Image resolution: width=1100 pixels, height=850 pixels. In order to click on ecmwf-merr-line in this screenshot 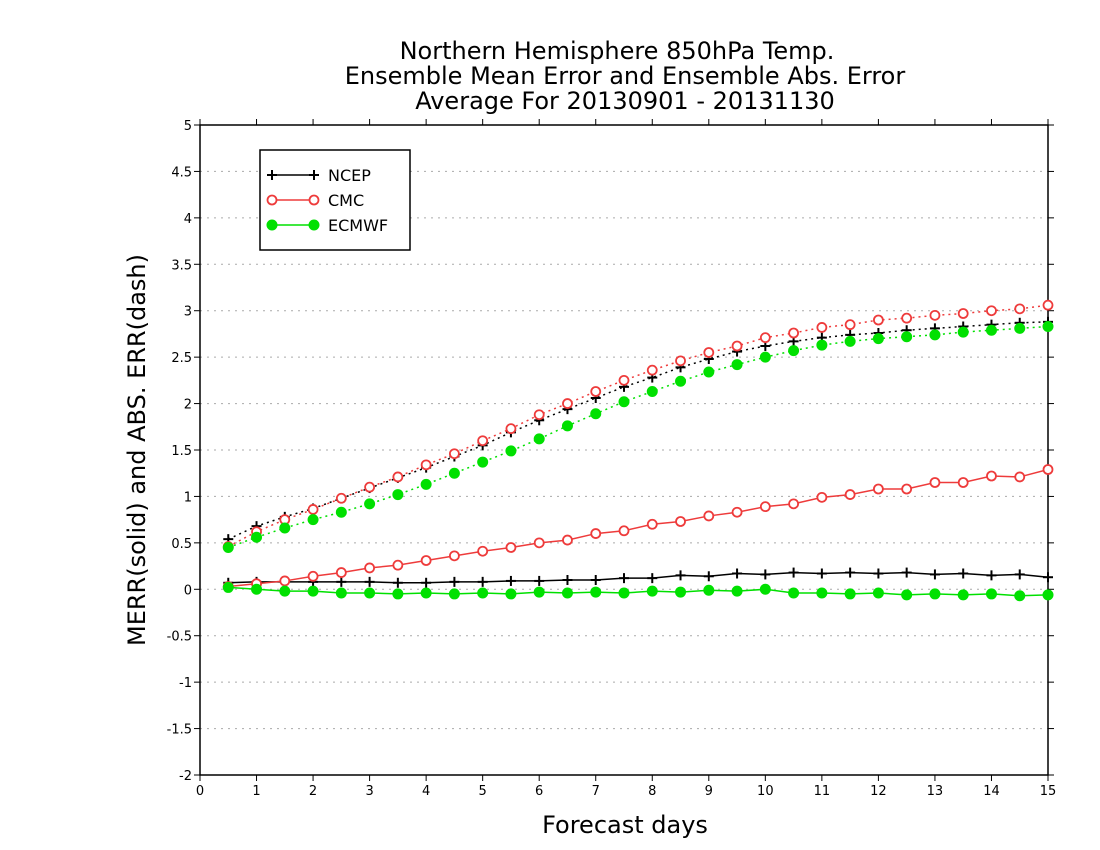, I will do `click(638, 591)`.